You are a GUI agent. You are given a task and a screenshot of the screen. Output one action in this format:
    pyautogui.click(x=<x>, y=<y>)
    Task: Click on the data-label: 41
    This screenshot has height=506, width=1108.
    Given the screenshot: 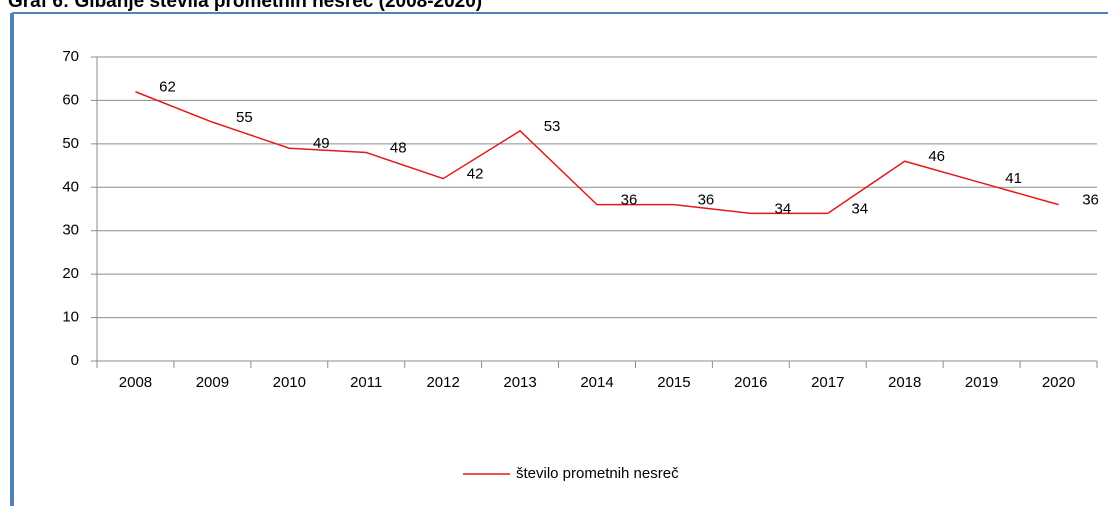 What is the action you would take?
    pyautogui.click(x=1013, y=178)
    